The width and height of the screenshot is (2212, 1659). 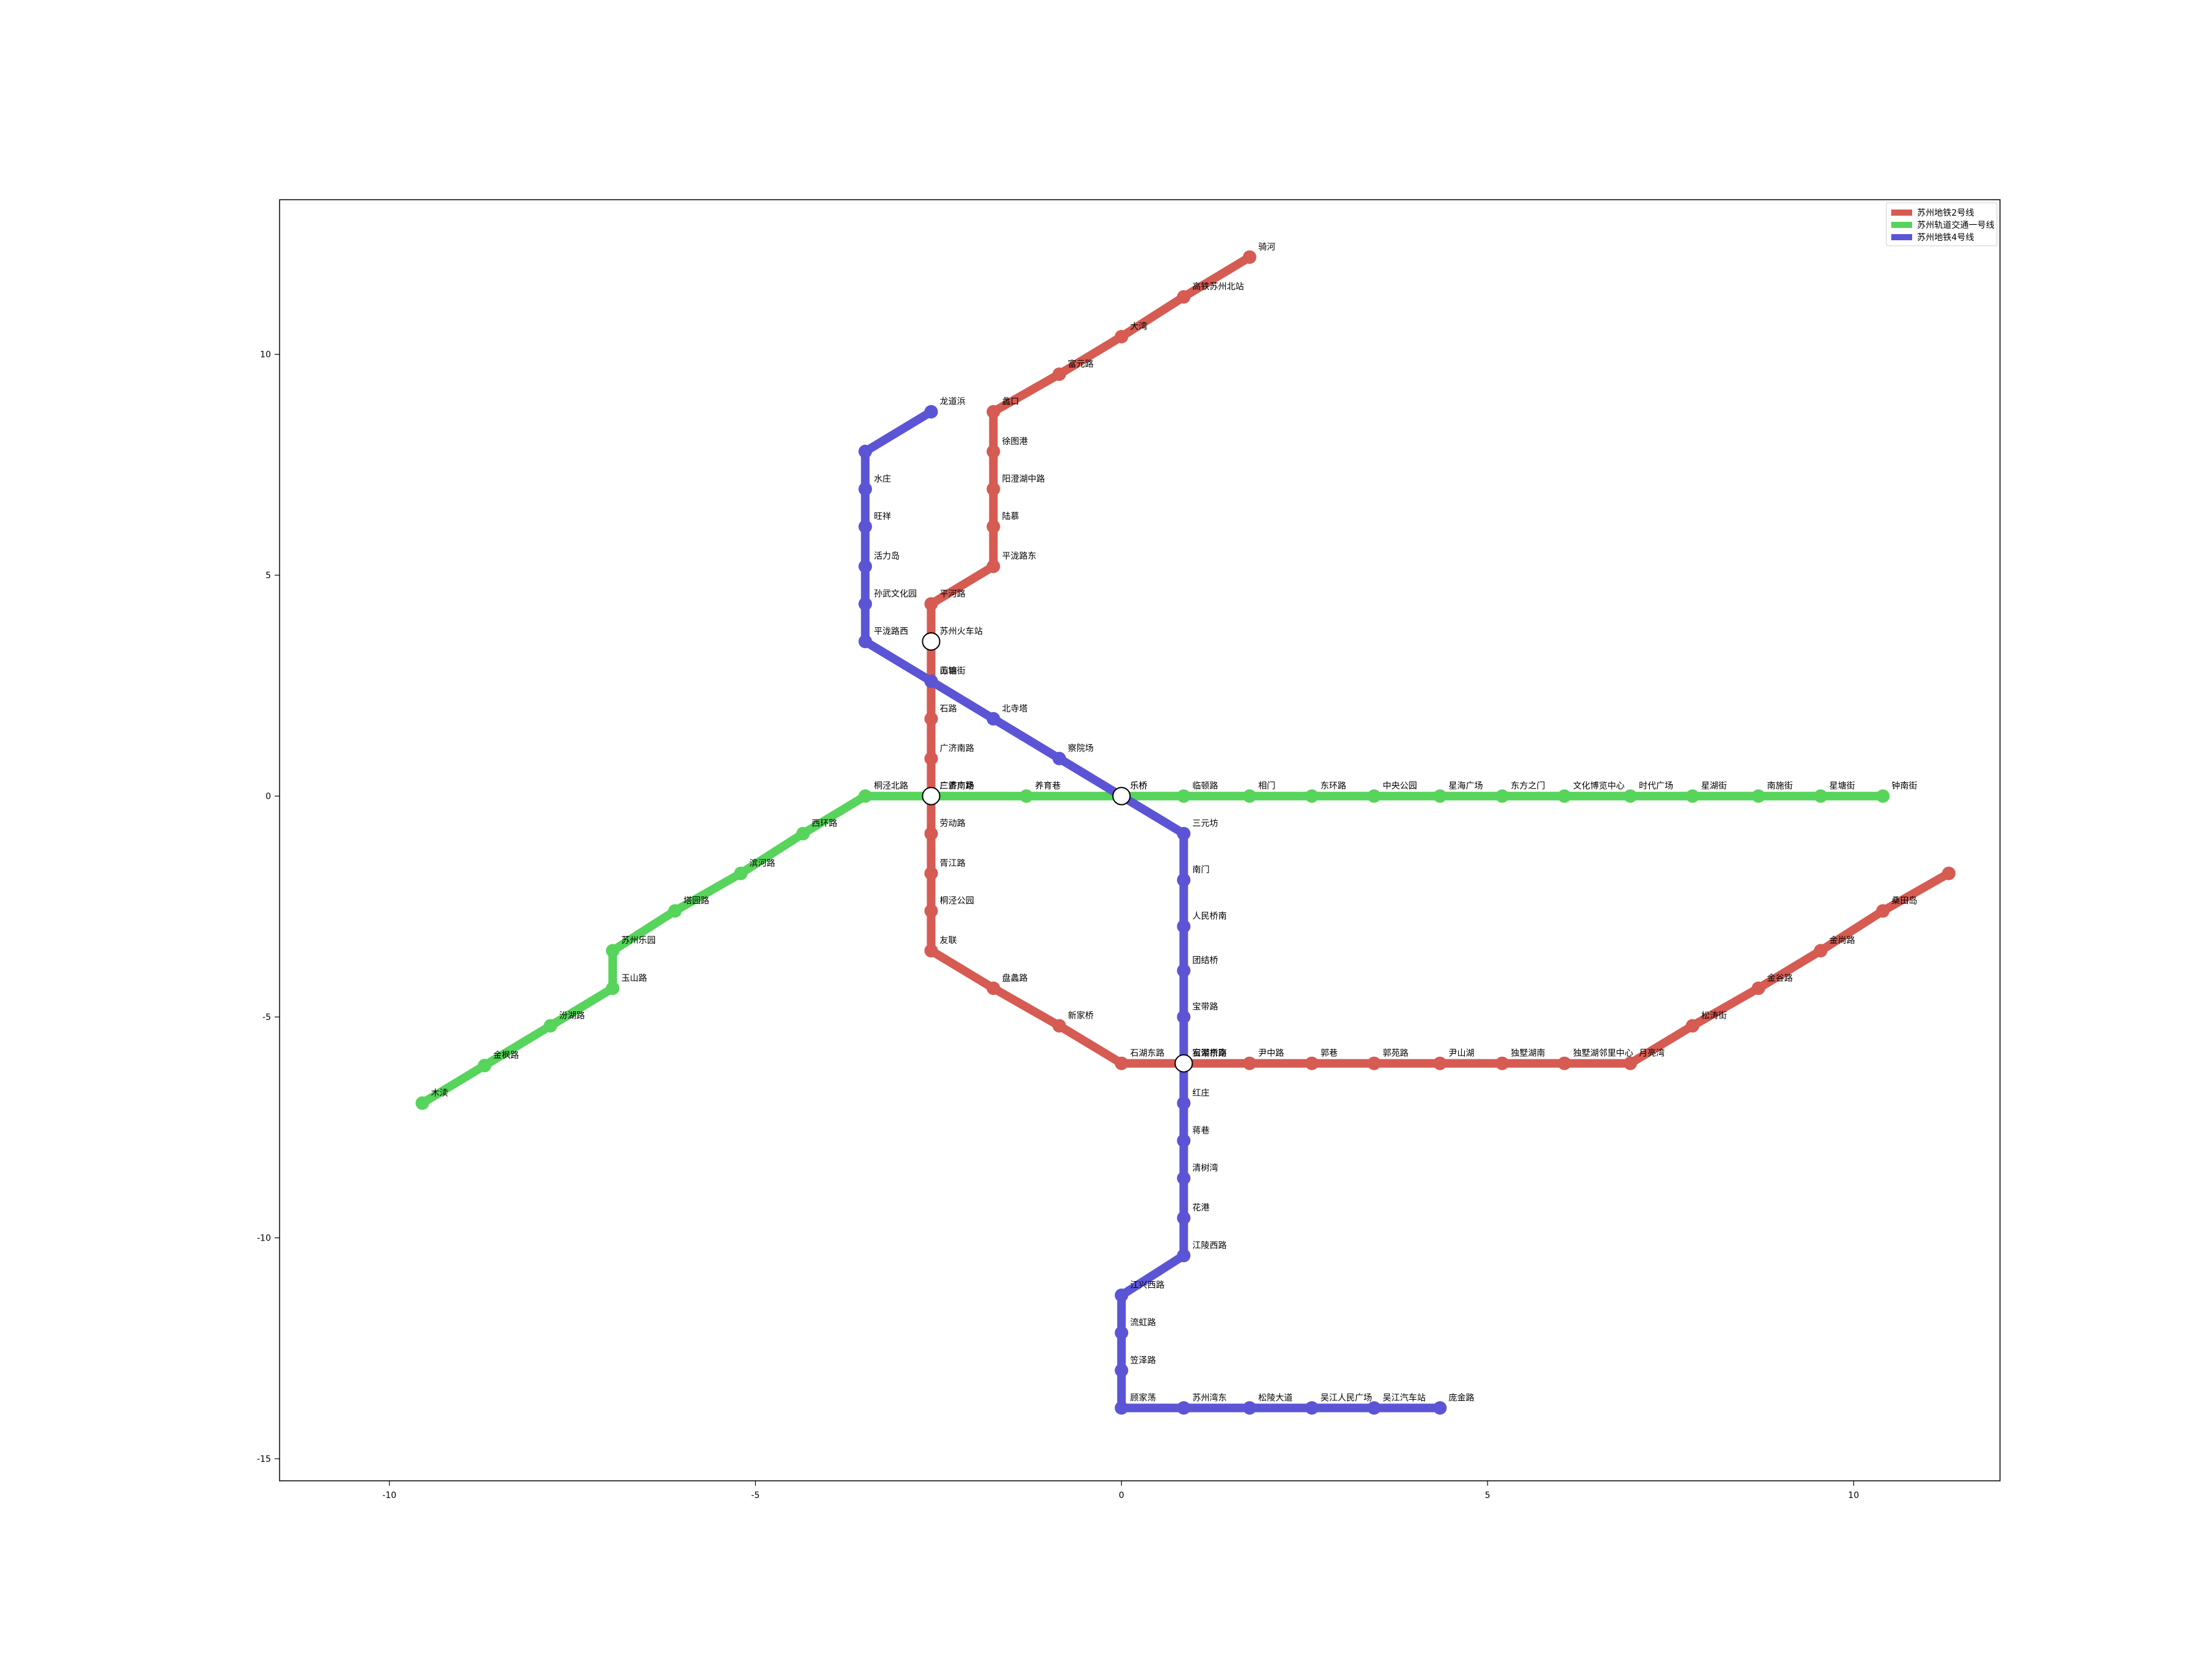 I want to click on station-label: 桑田岛, so click(x=1904, y=901).